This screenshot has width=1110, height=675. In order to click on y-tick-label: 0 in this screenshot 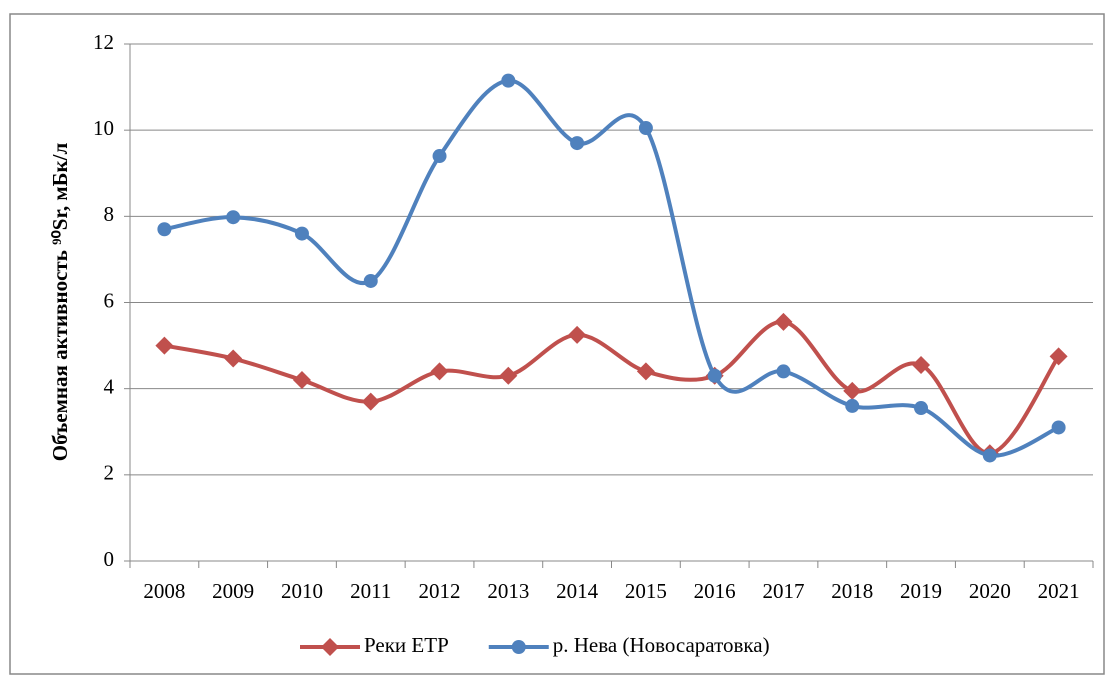, I will do `click(109, 559)`.